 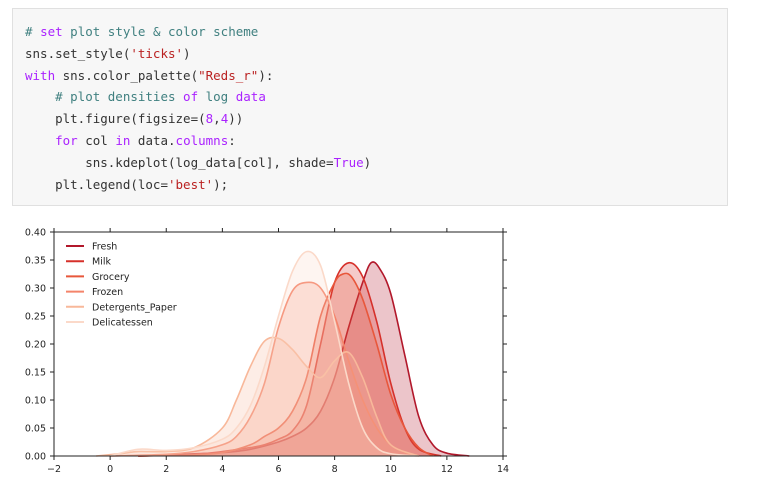 What do you see at coordinates (123, 140) in the screenshot?
I see `code-token: in` at bounding box center [123, 140].